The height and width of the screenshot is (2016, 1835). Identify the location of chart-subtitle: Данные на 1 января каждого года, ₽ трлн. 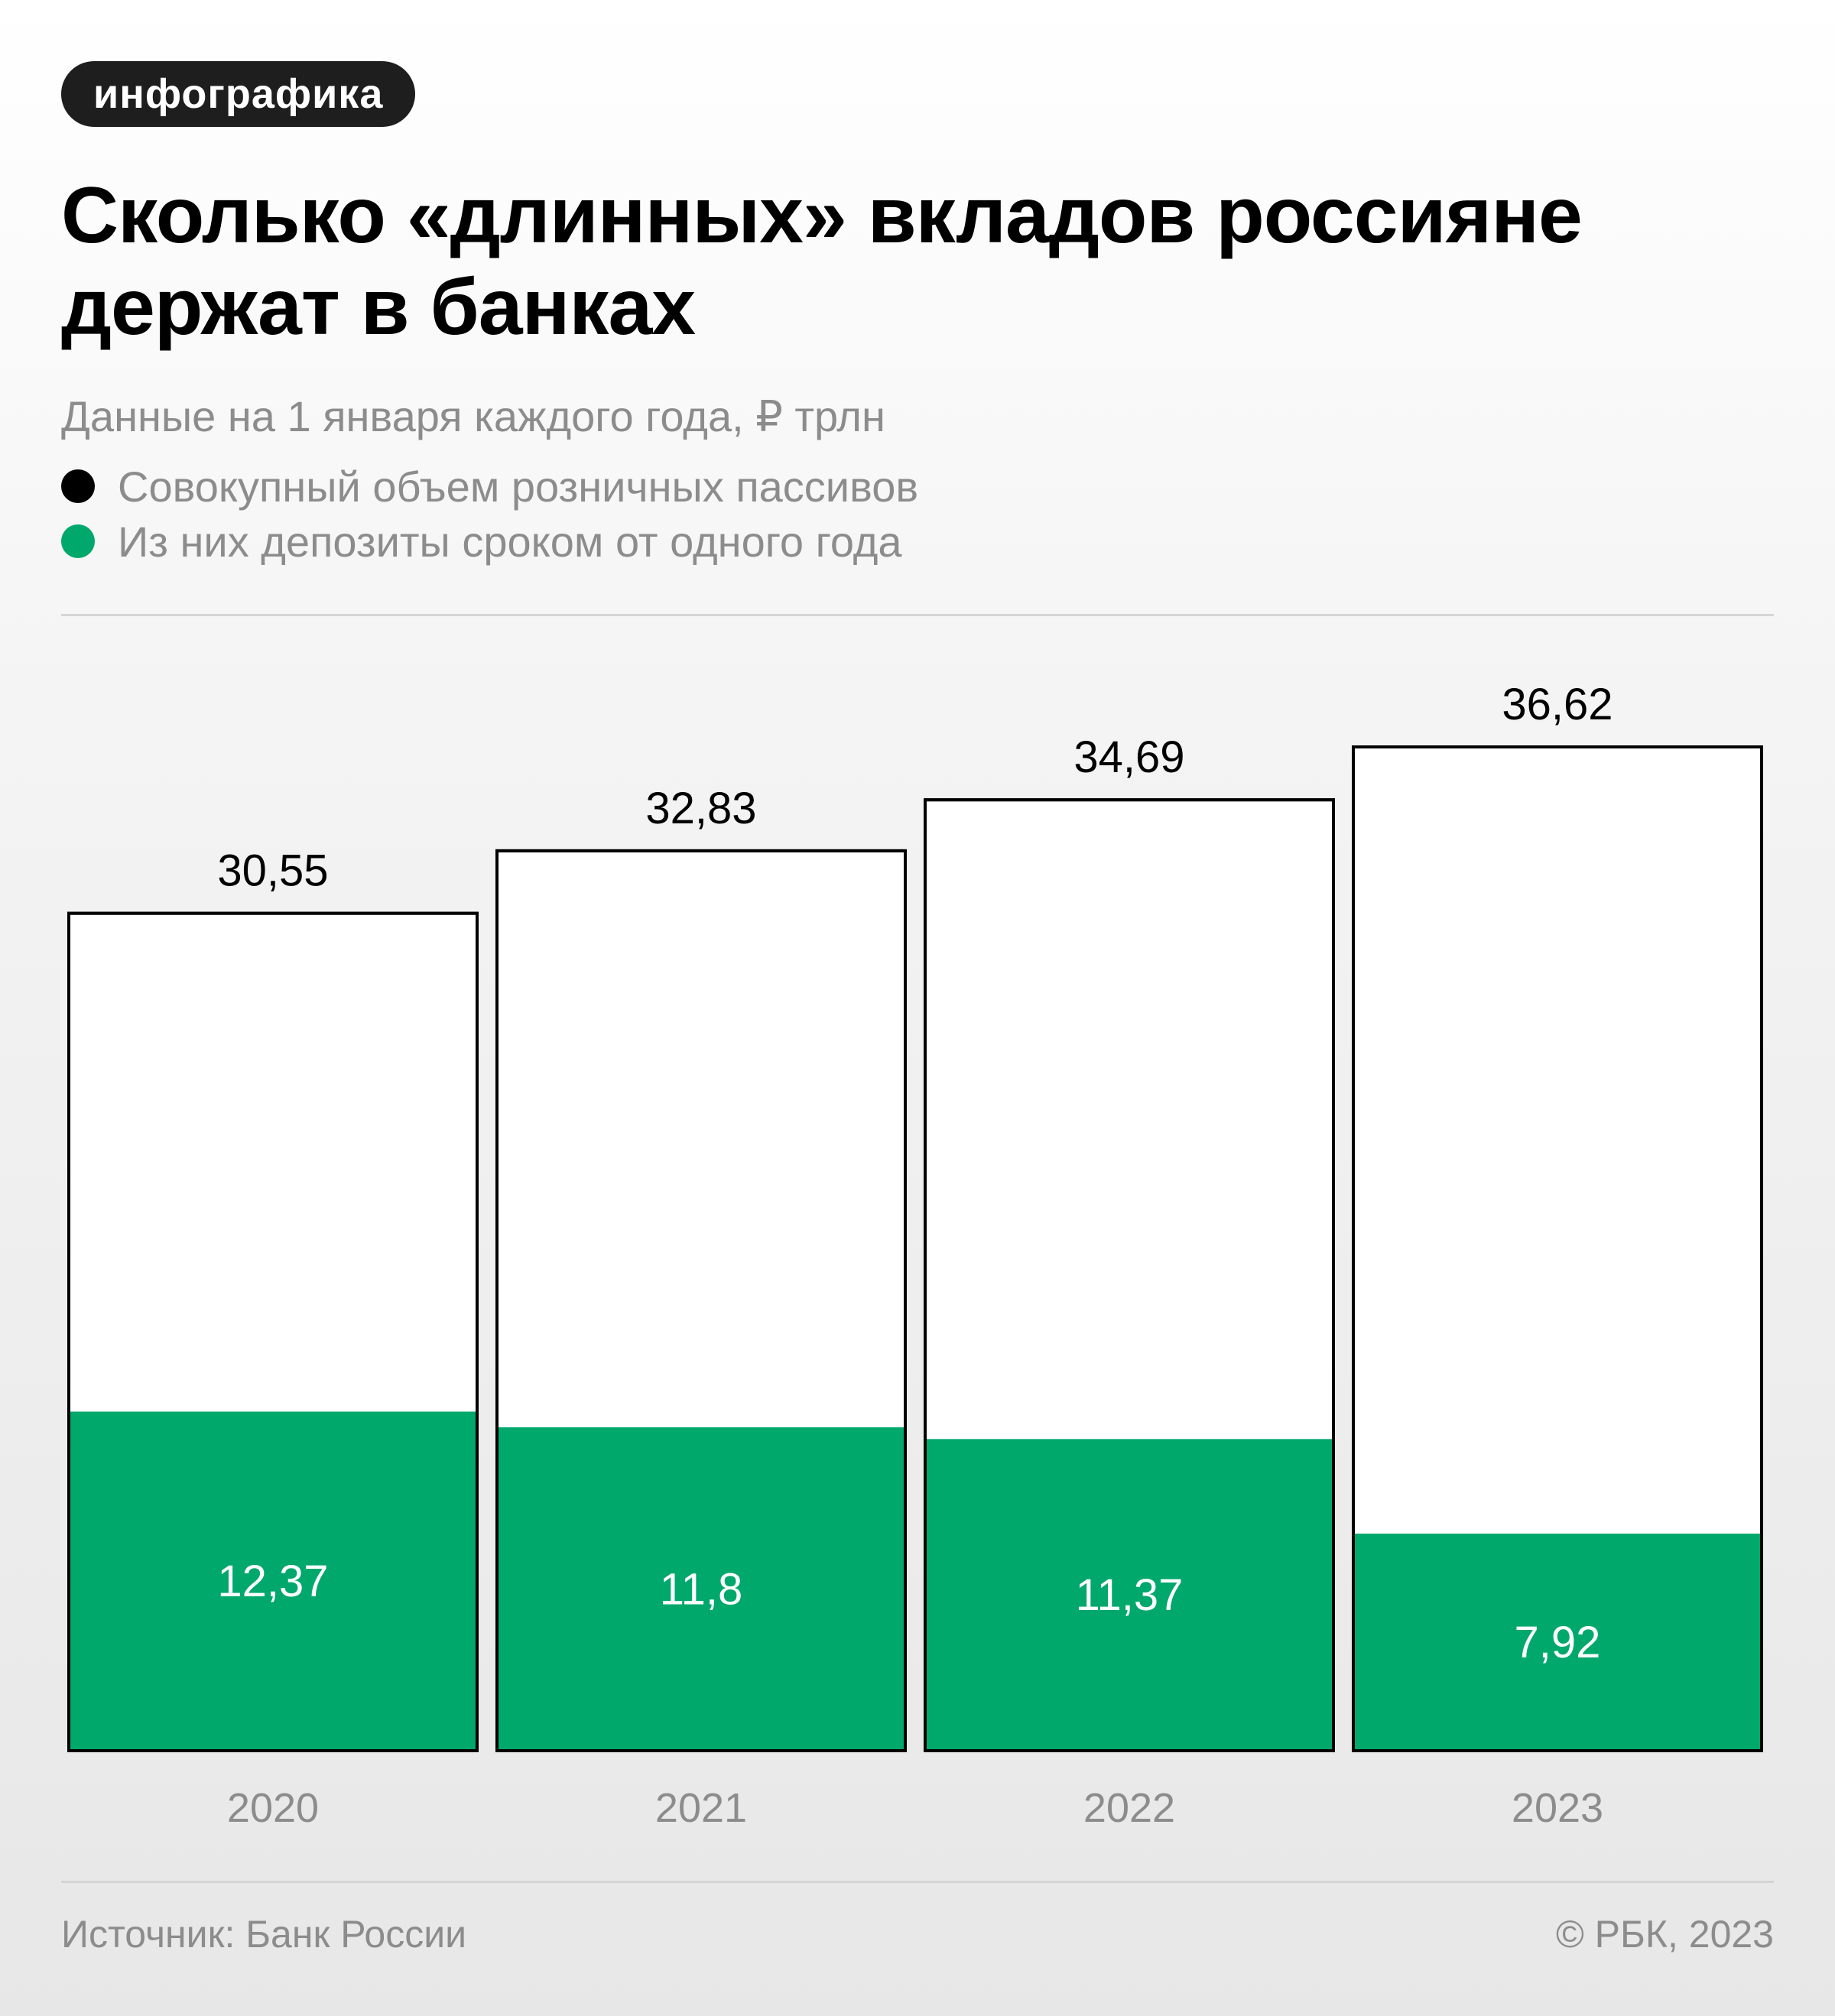
(473, 416).